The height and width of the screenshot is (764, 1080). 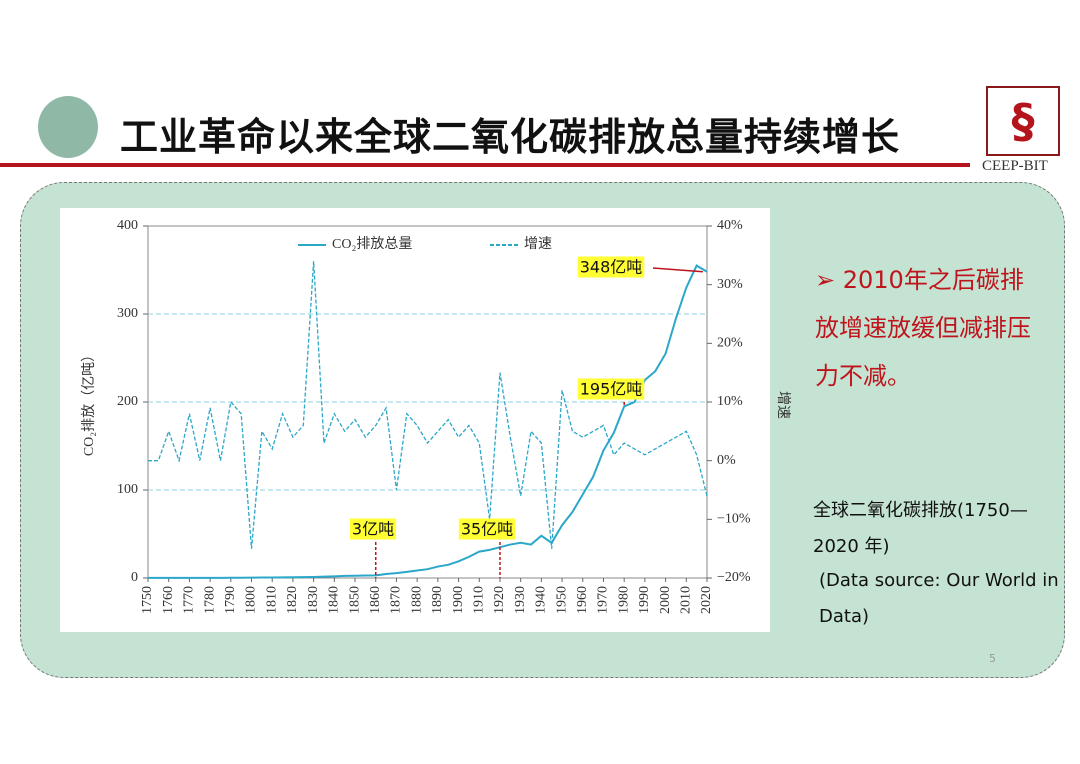 I want to click on slide-title: 工业革命以来全球二氧化碳排放总量持续增长, so click(x=510, y=137).